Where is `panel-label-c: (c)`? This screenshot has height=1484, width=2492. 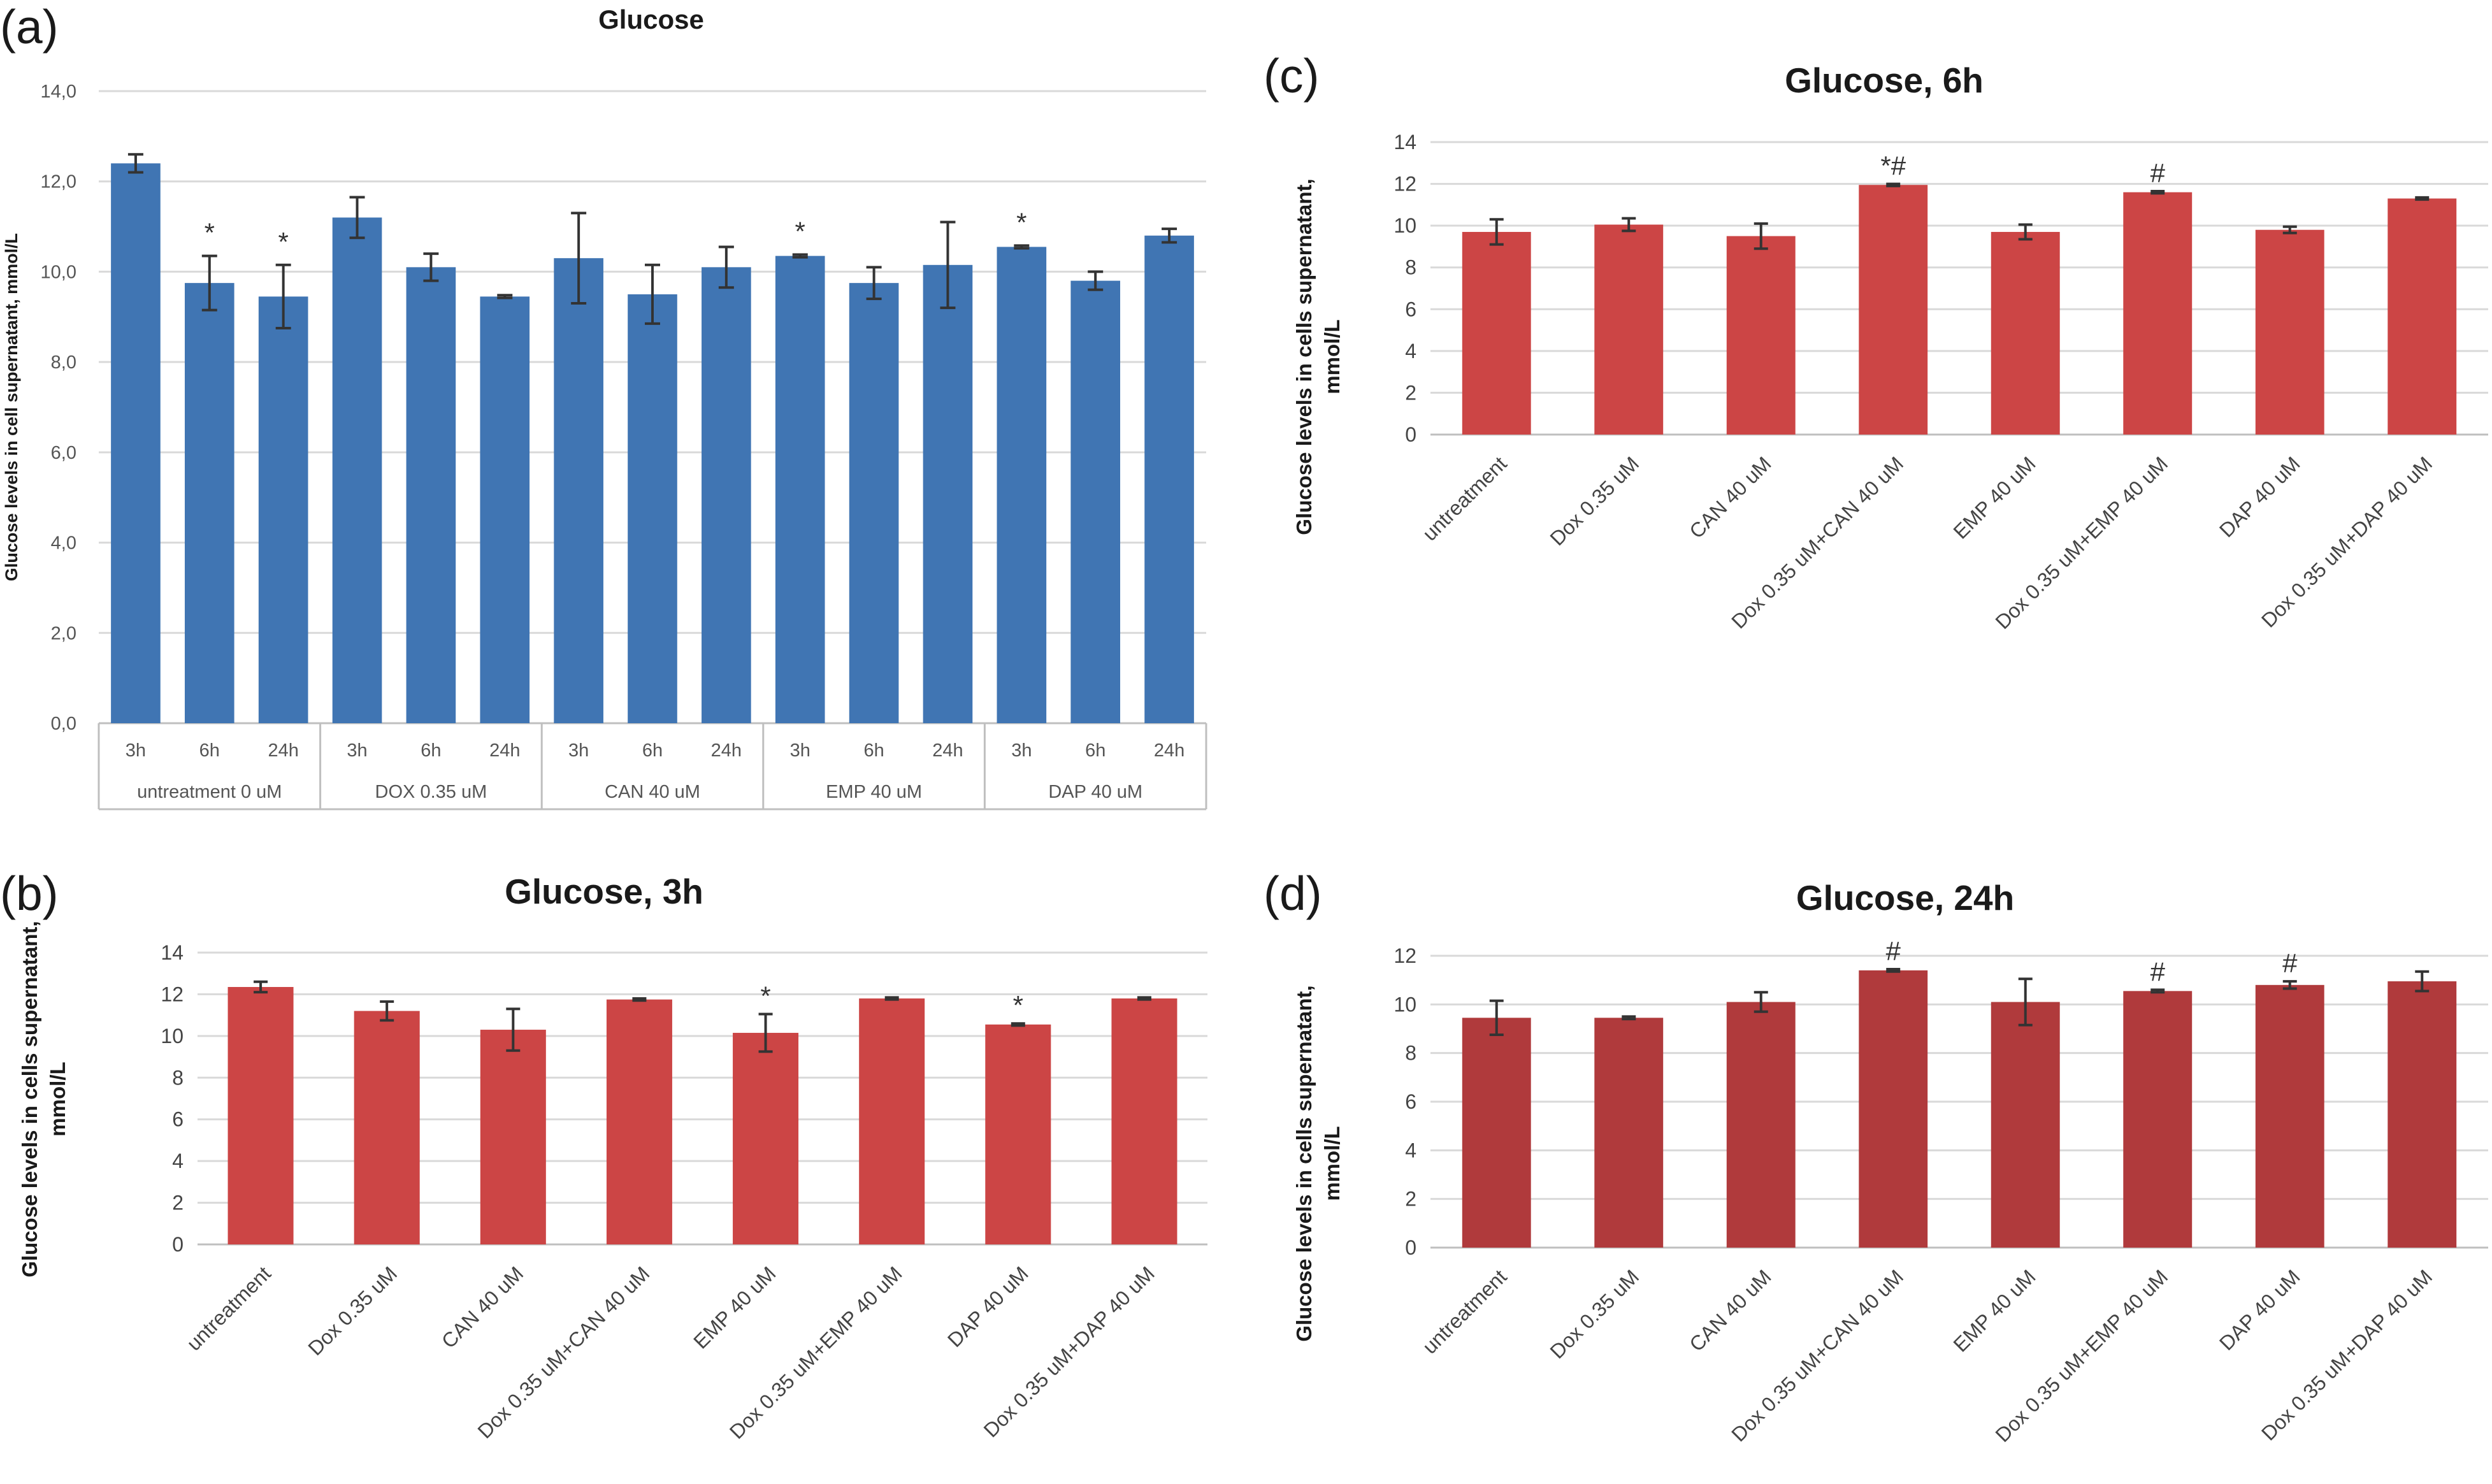 panel-label-c: (c) is located at coordinates (1291, 76).